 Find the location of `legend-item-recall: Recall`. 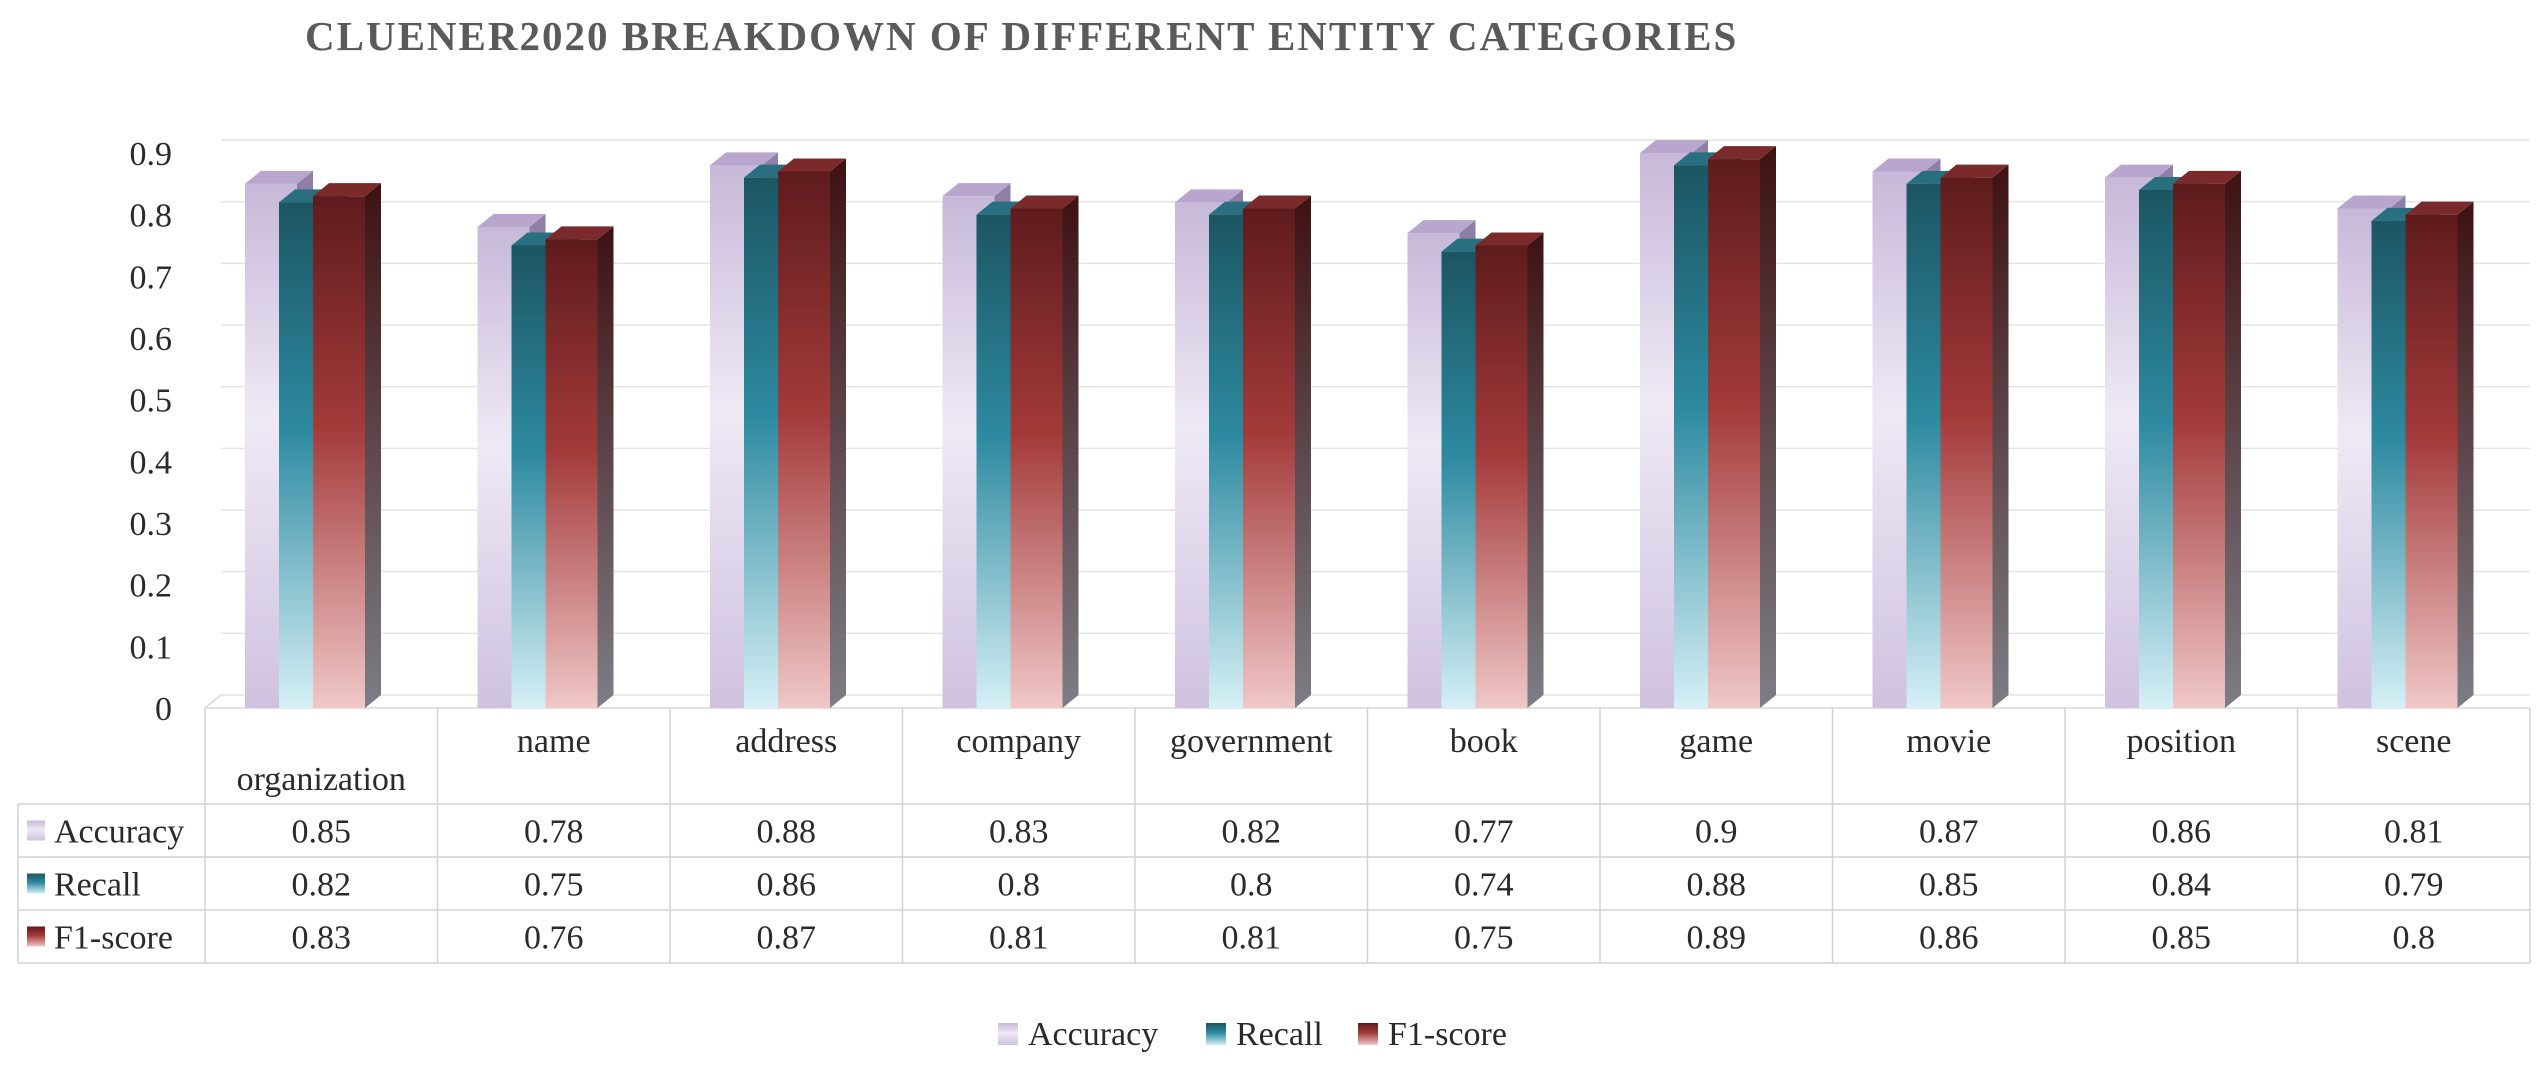

legend-item-recall: Recall is located at coordinates (1264, 1034).